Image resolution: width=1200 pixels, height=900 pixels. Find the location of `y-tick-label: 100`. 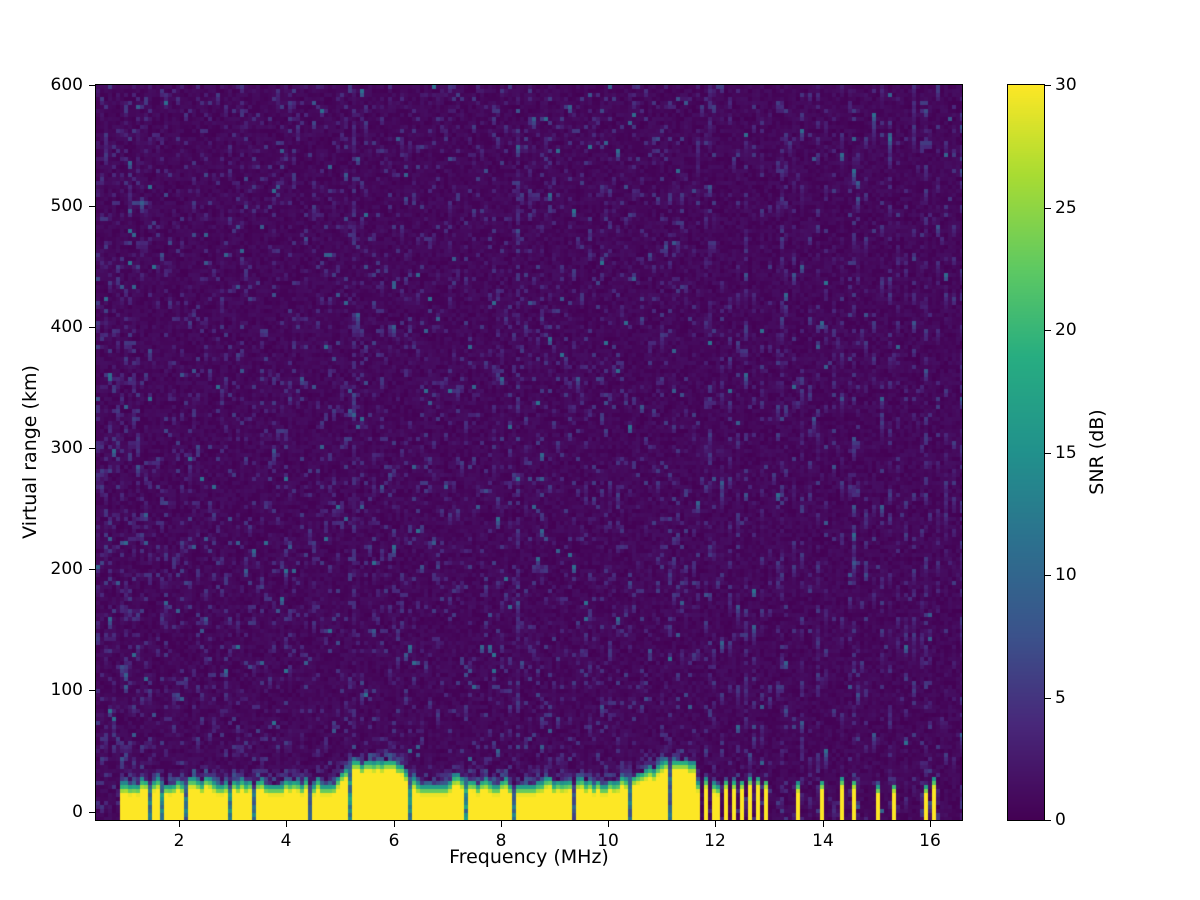

y-tick-label: 100 is located at coordinates (66, 690).